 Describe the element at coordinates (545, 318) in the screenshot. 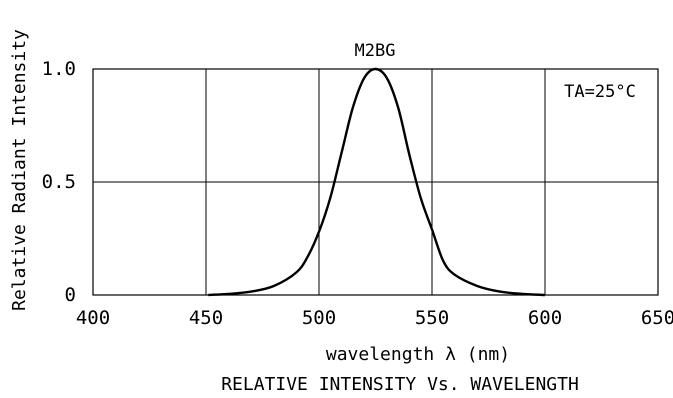

I see `x-tick-label: 600` at that location.